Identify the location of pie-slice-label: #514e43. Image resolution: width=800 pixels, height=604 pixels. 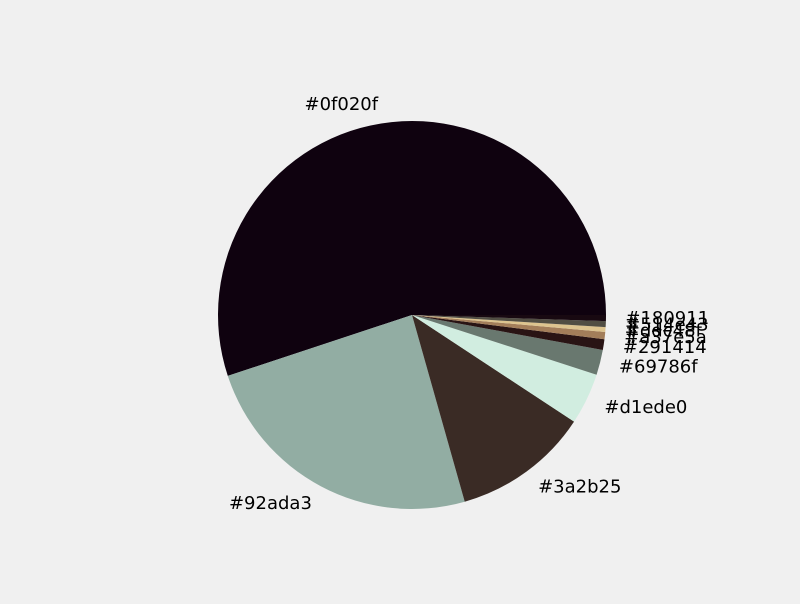
(666, 325).